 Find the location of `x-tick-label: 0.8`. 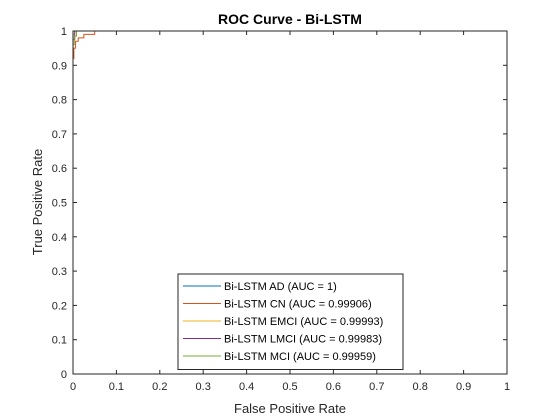

x-tick-label: 0.8 is located at coordinates (420, 387).